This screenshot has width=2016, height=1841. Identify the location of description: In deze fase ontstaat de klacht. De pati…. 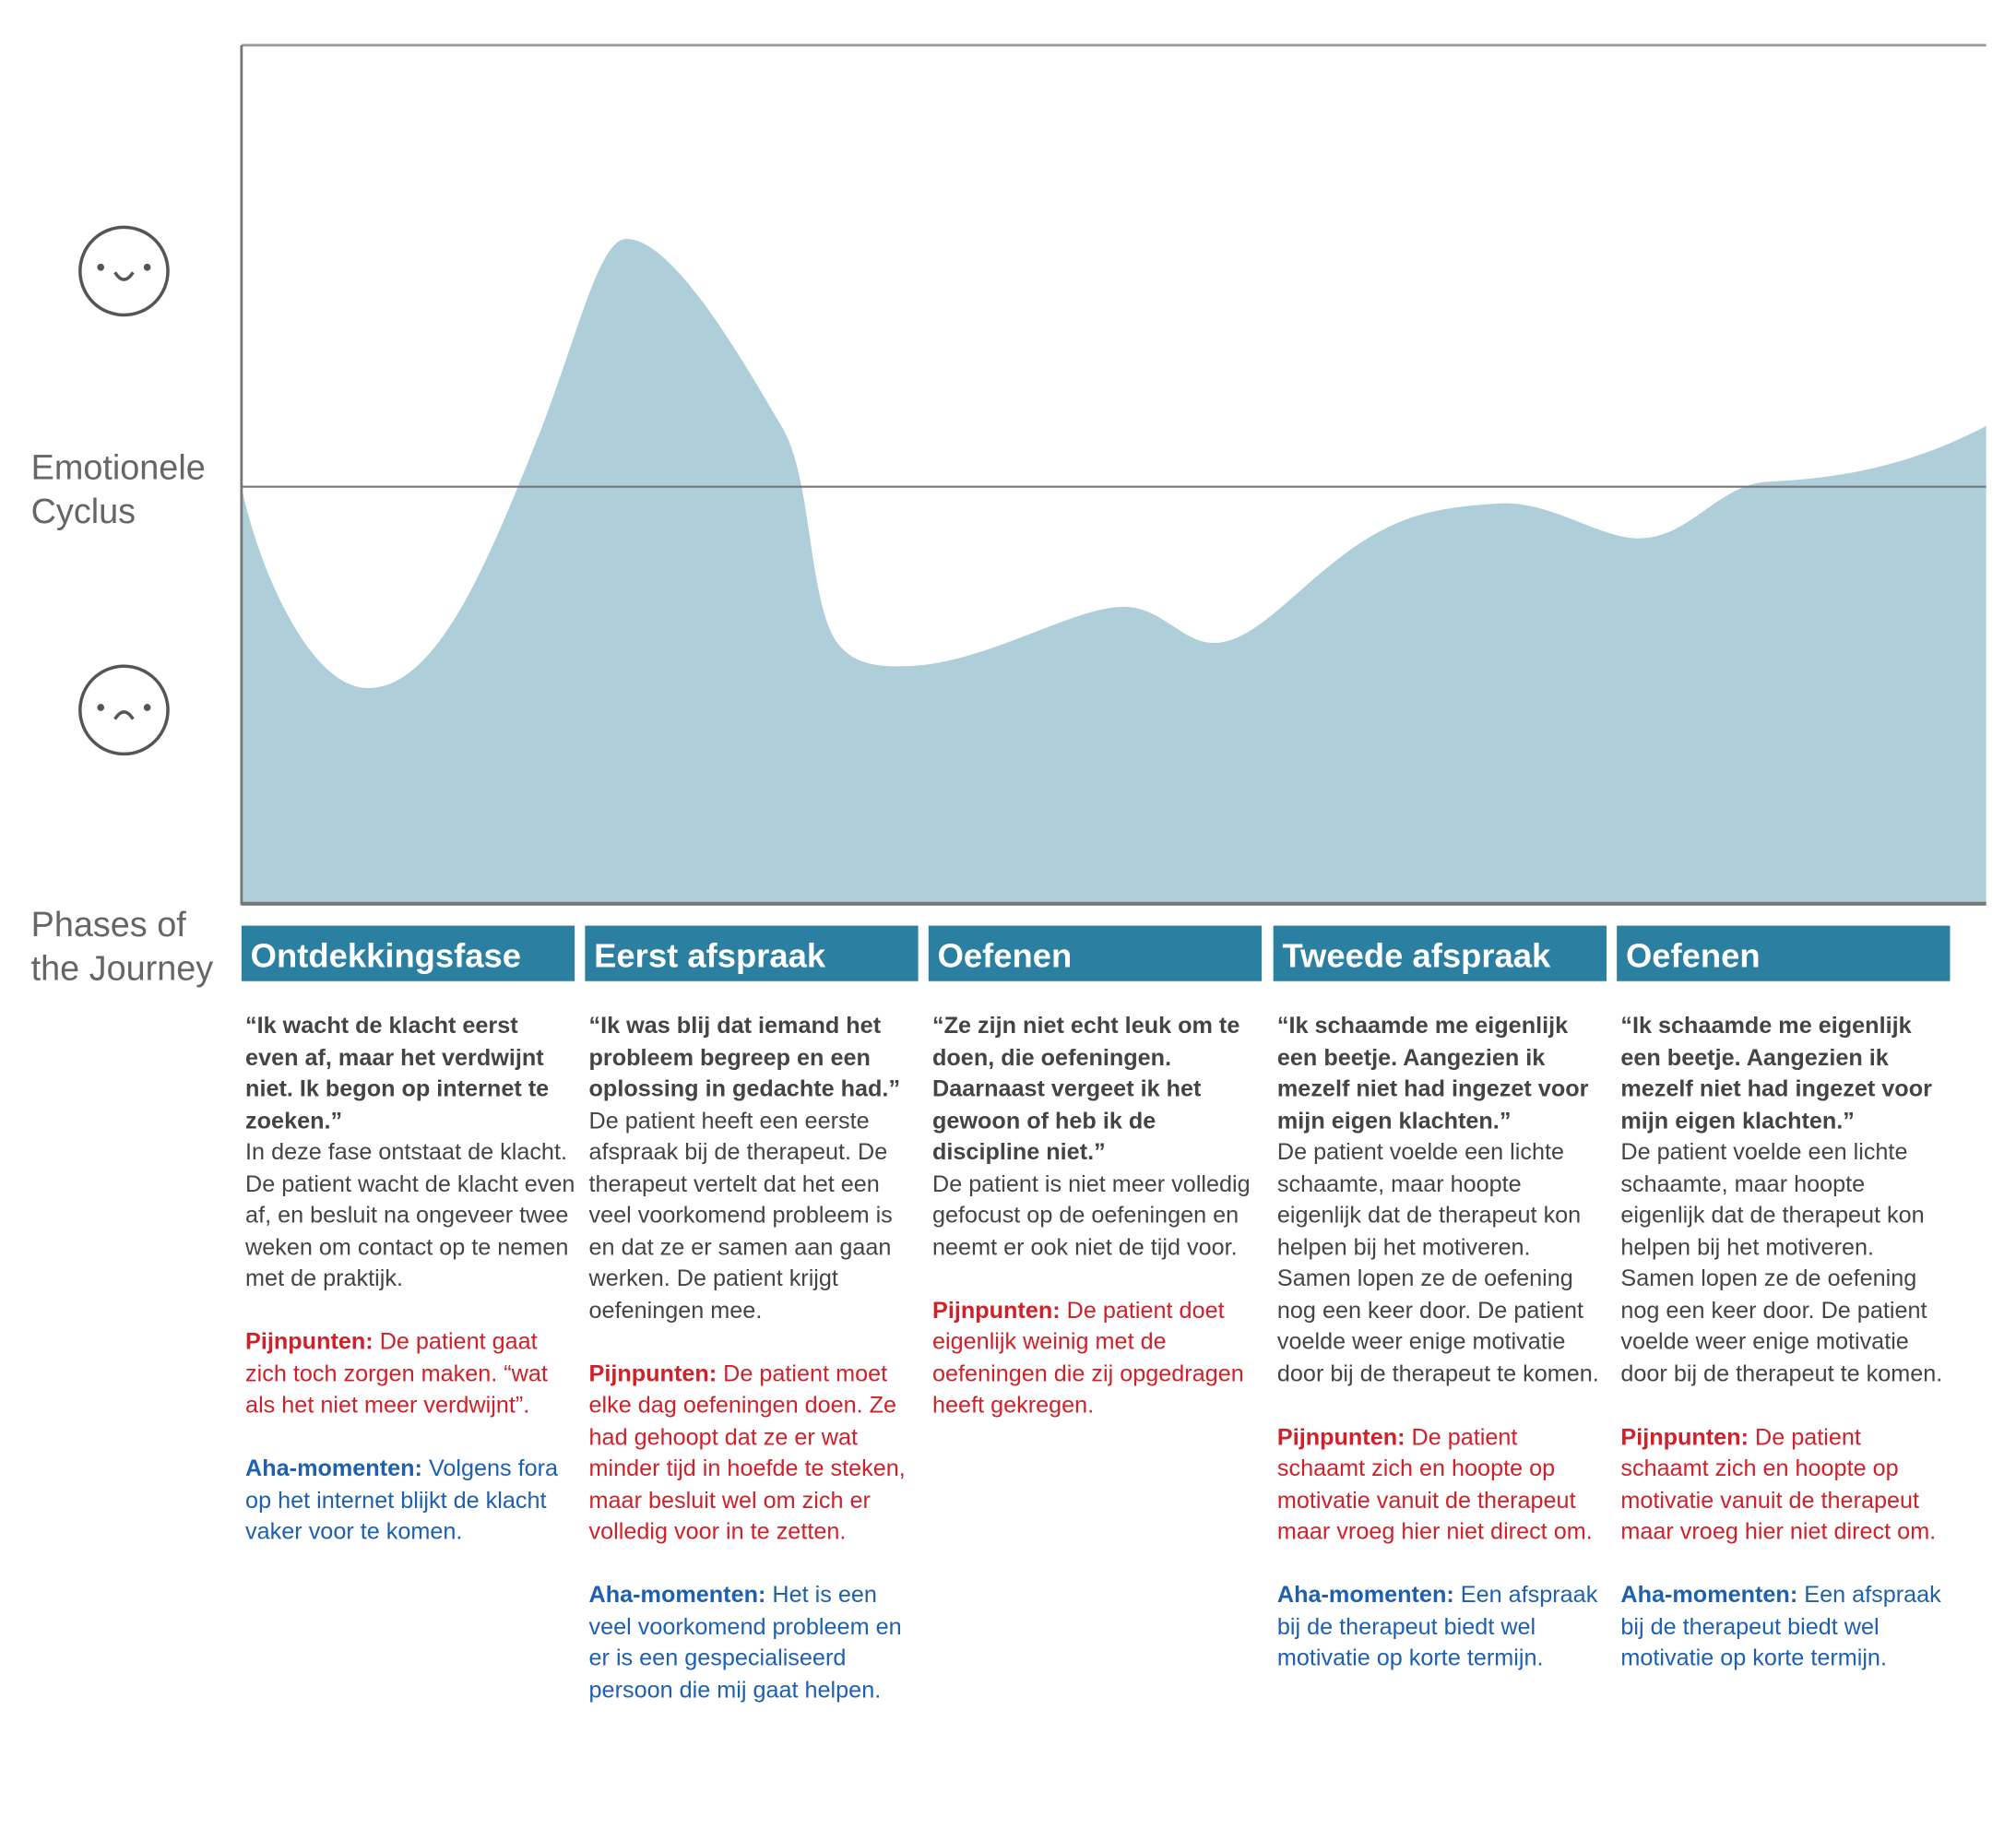
(410, 1214).